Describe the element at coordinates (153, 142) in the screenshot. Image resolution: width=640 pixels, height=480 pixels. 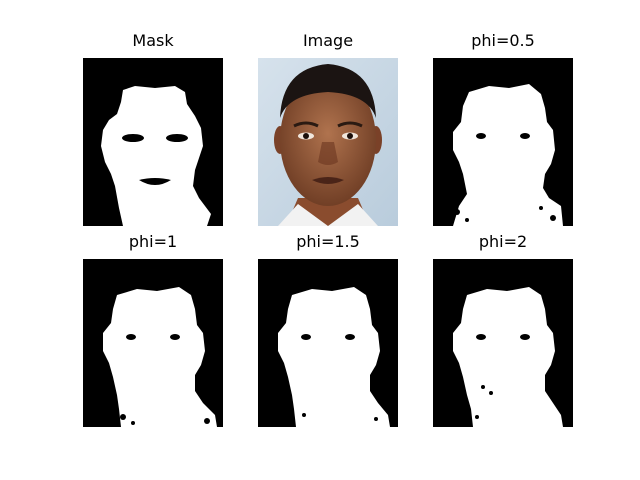
I see `mask-image` at that location.